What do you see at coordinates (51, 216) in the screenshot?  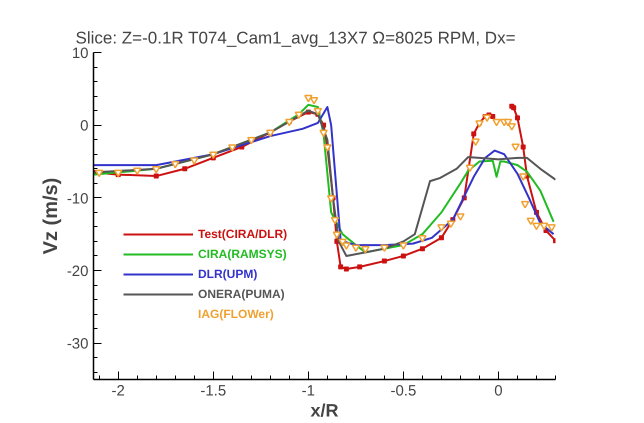 I see `y-axis-title: Vz (m/s)` at bounding box center [51, 216].